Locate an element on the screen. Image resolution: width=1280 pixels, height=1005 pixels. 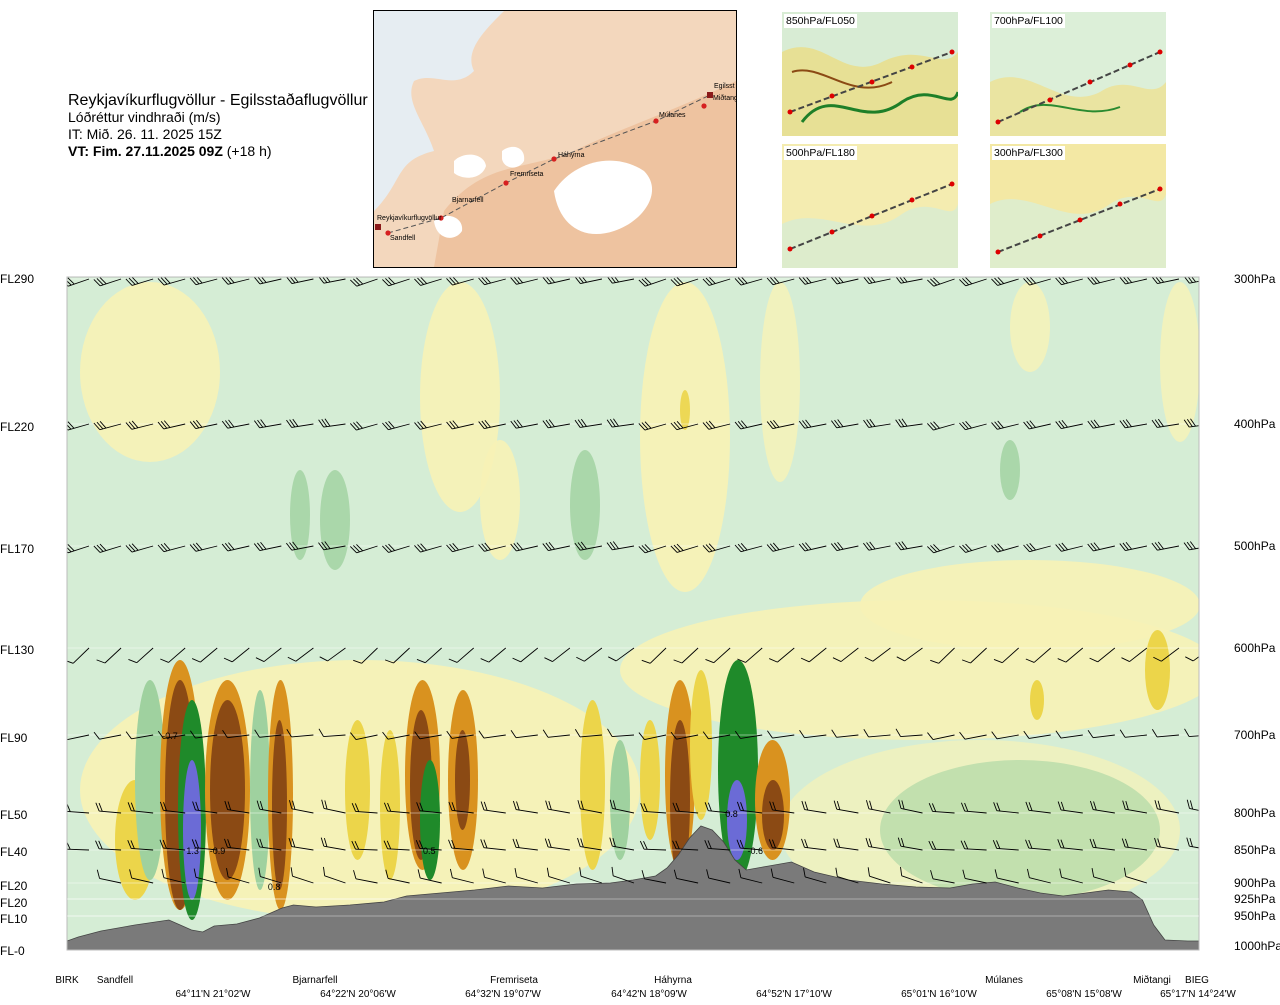
route-points is located at coordinates (544, 164).